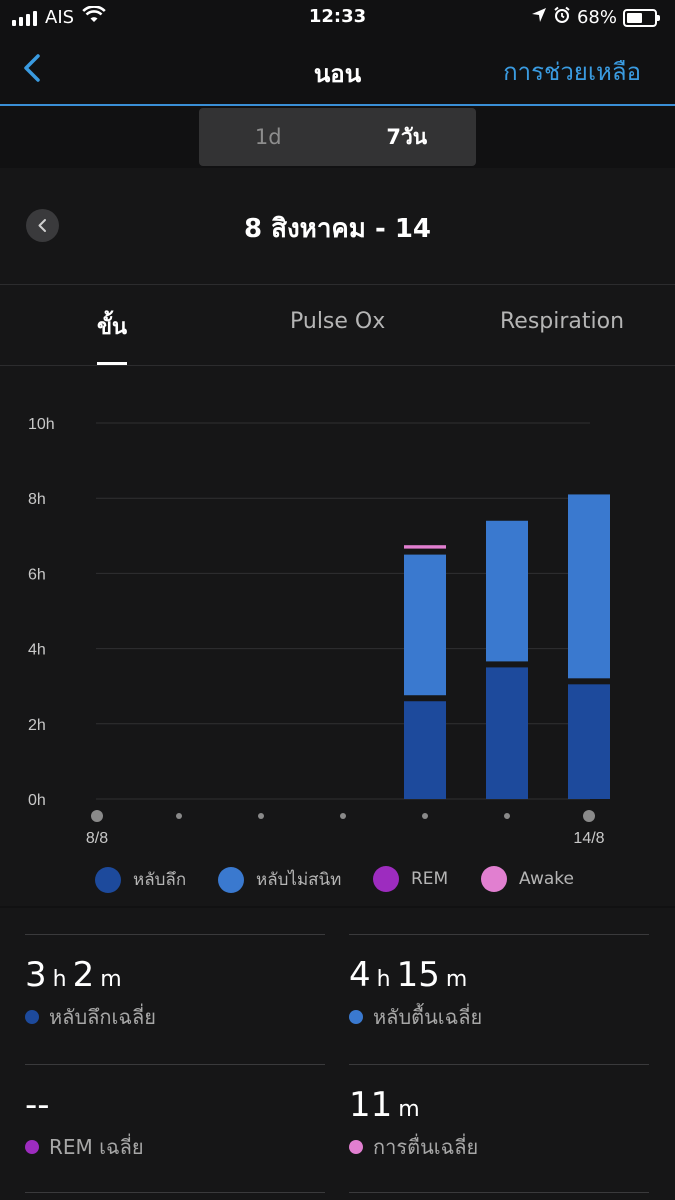 The height and width of the screenshot is (1200, 675). I want to click on x-tick-label: 14/8, so click(588, 838).